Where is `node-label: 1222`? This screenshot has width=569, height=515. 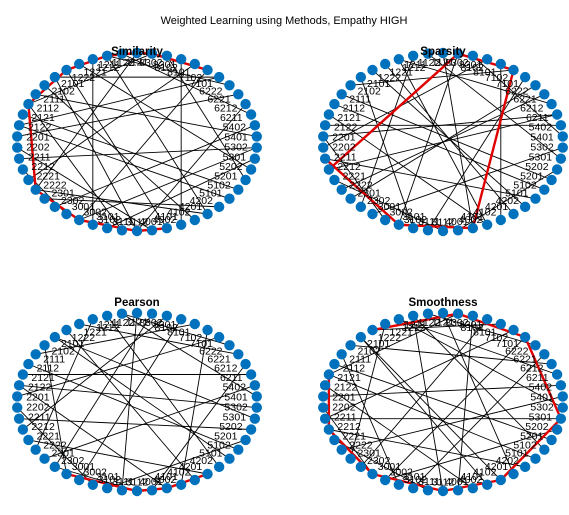 node-label: 1222 is located at coordinates (84, 338).